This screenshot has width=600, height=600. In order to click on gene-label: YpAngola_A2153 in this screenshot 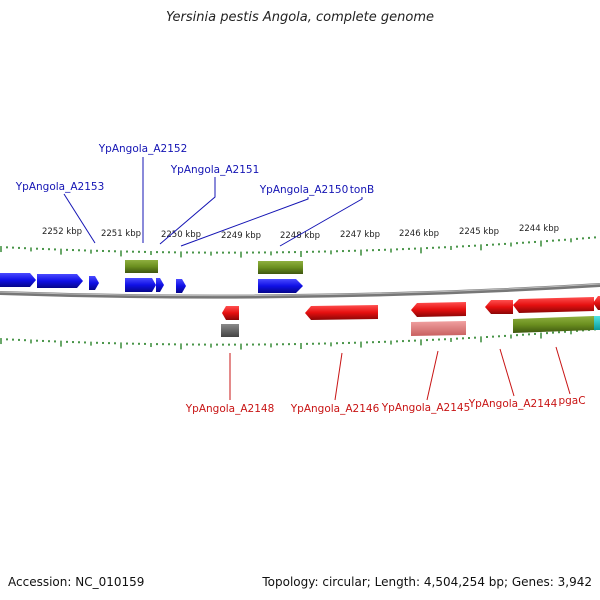, I will do `click(60, 187)`.